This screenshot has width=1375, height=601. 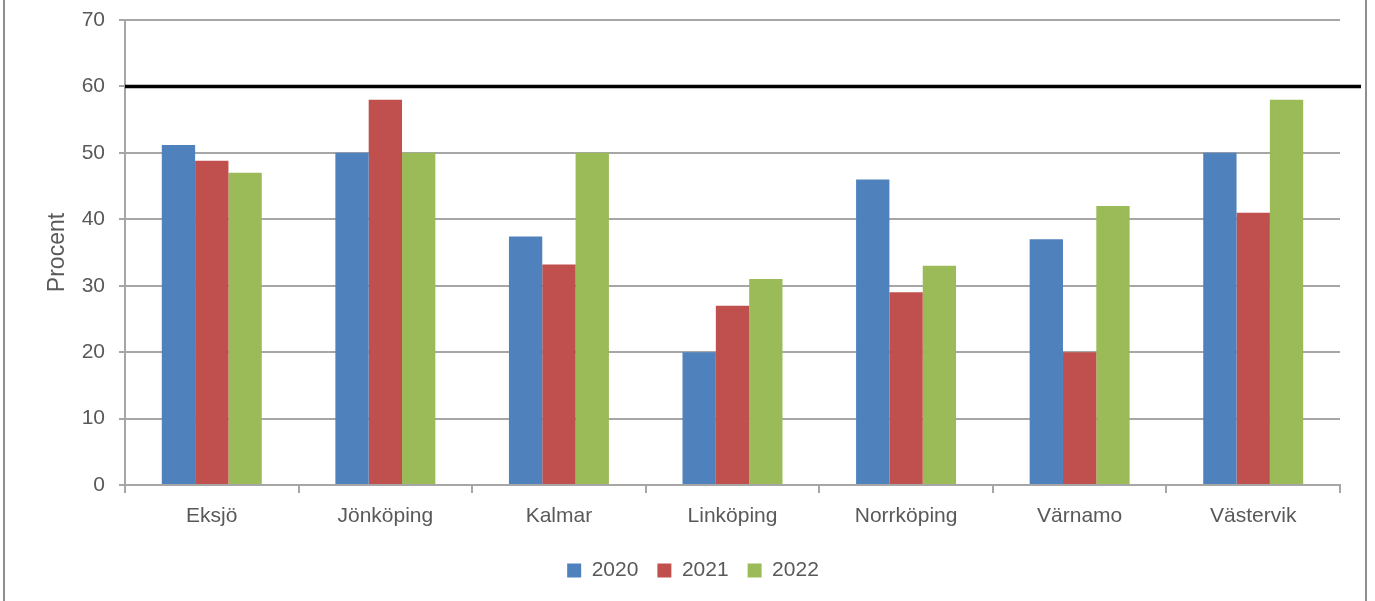 What do you see at coordinates (93, 284) in the screenshot?
I see `y-tick-label: 30` at bounding box center [93, 284].